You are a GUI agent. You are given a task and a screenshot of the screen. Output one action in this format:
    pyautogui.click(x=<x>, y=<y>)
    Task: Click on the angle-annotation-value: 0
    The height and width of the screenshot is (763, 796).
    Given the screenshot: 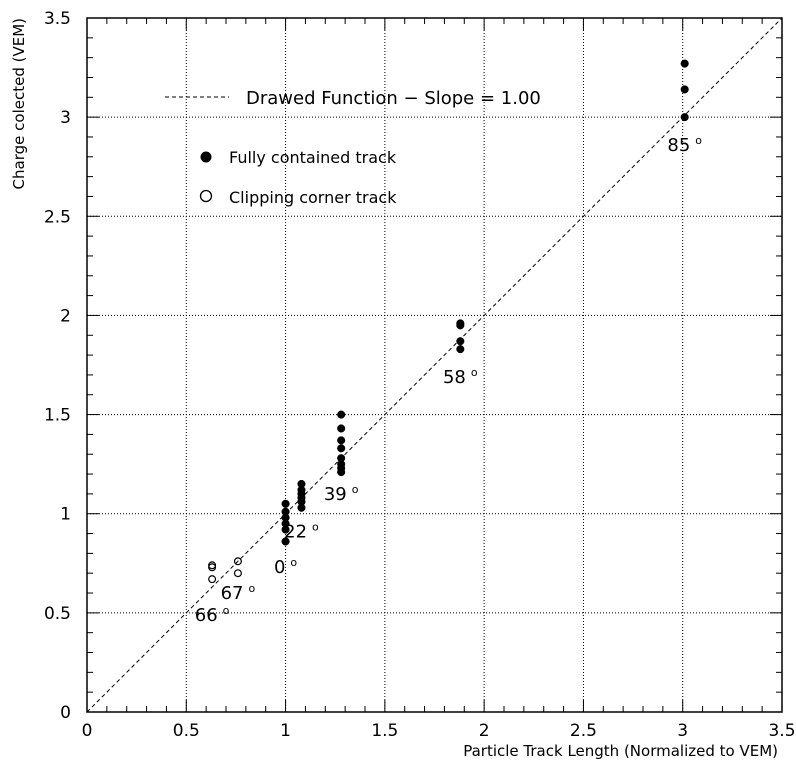 What is the action you would take?
    pyautogui.click(x=279, y=567)
    